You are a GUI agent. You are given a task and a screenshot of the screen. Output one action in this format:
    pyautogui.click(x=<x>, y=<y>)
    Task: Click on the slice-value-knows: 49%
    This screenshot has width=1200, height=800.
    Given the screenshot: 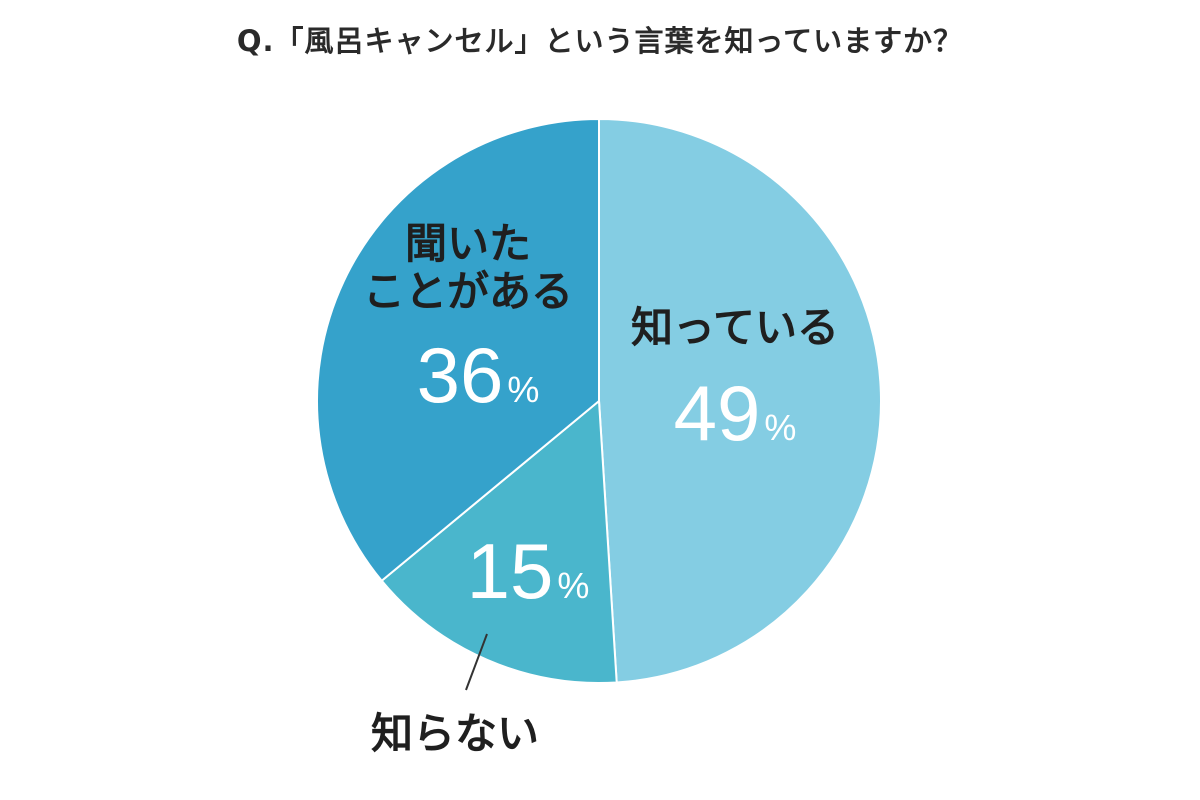 What is the action you would take?
    pyautogui.click(x=735, y=413)
    